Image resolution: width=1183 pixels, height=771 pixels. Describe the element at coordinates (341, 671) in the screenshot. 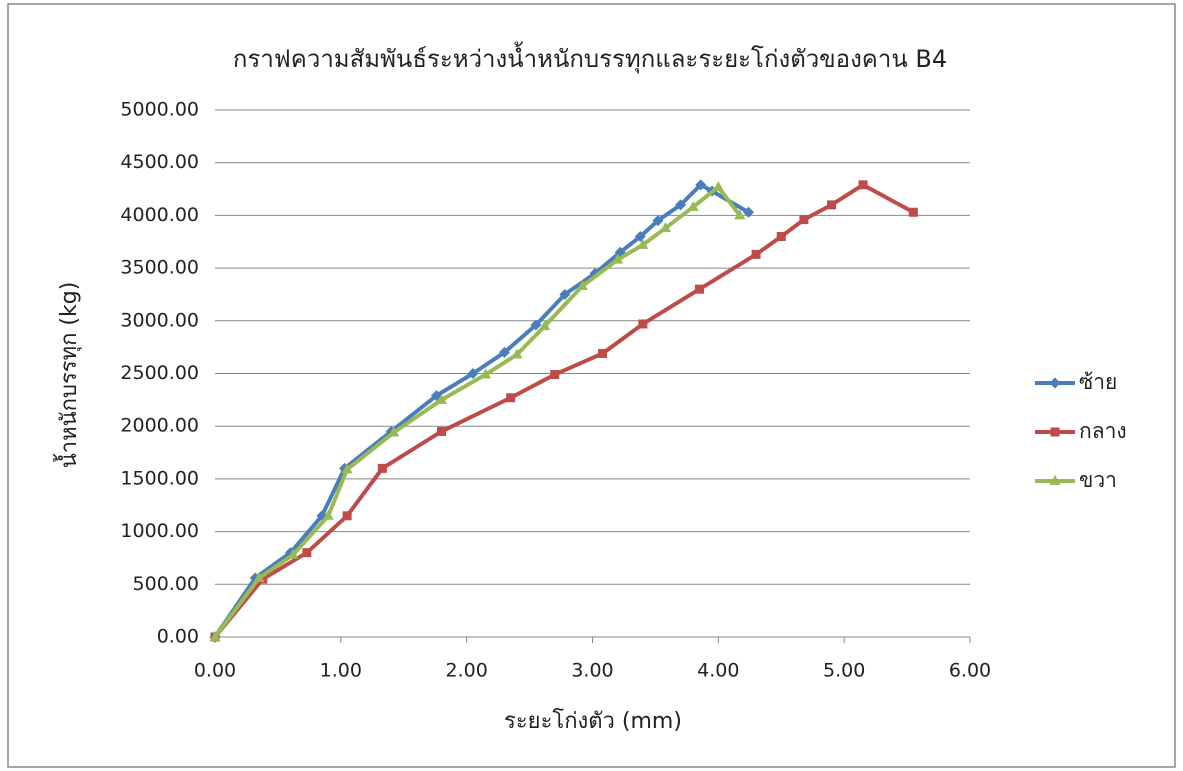

I see `x-tick-label: 1.00` at that location.